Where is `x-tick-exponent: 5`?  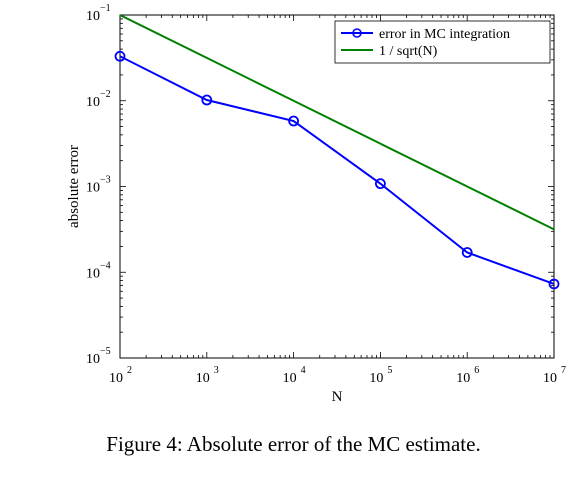 x-tick-exponent: 5 is located at coordinates (389, 370).